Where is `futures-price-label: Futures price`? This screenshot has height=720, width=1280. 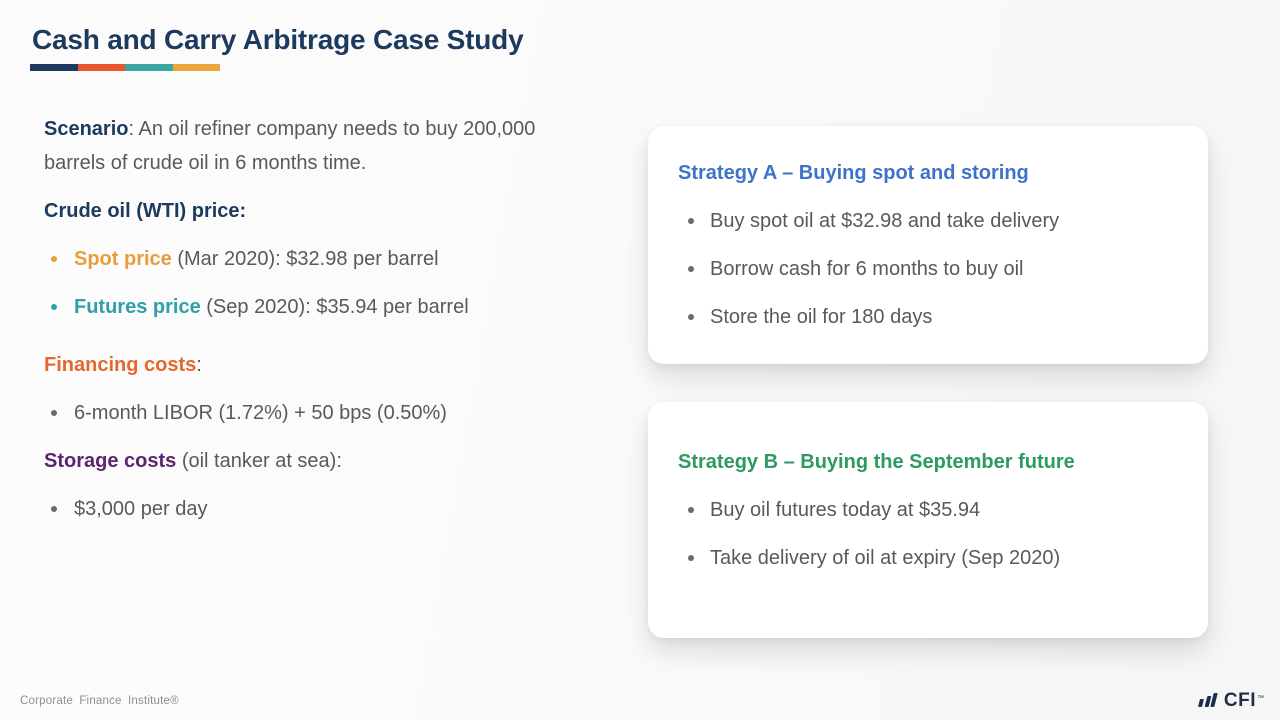
futures-price-label: Futures price is located at coordinates (137, 307).